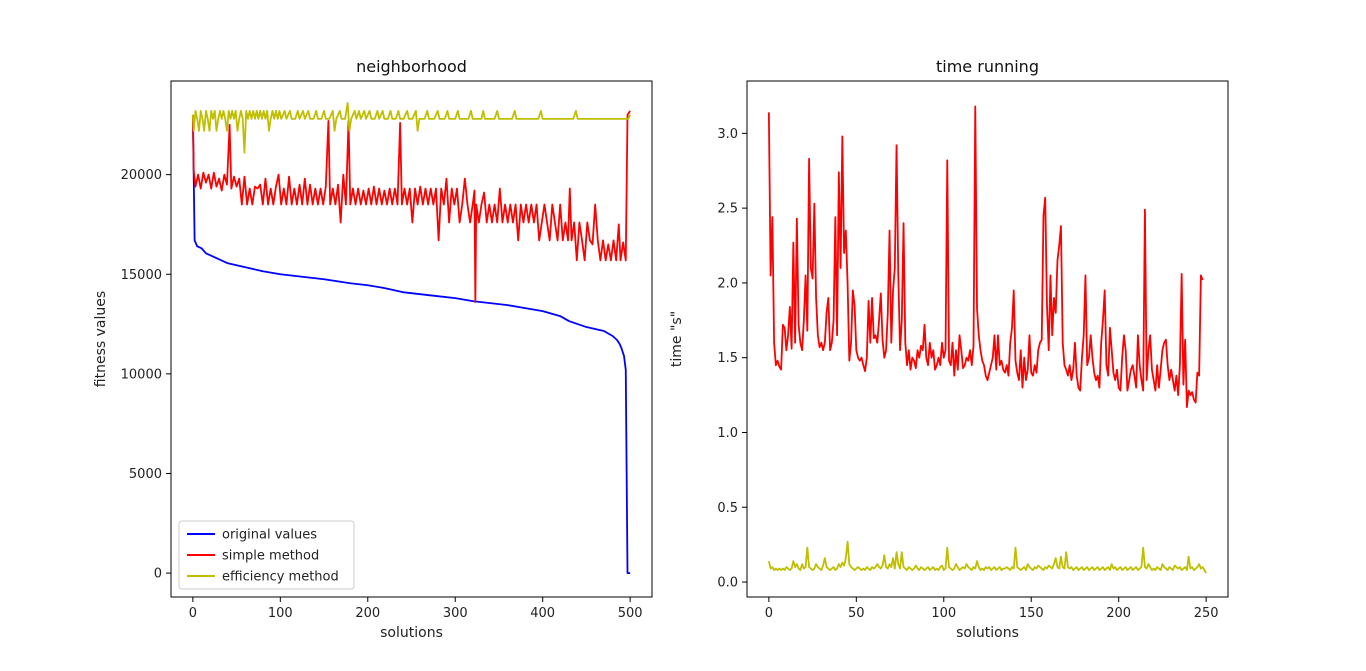 This screenshot has width=1366, height=671. What do you see at coordinates (158, 574) in the screenshot?
I see `y-tick-label: 0` at bounding box center [158, 574].